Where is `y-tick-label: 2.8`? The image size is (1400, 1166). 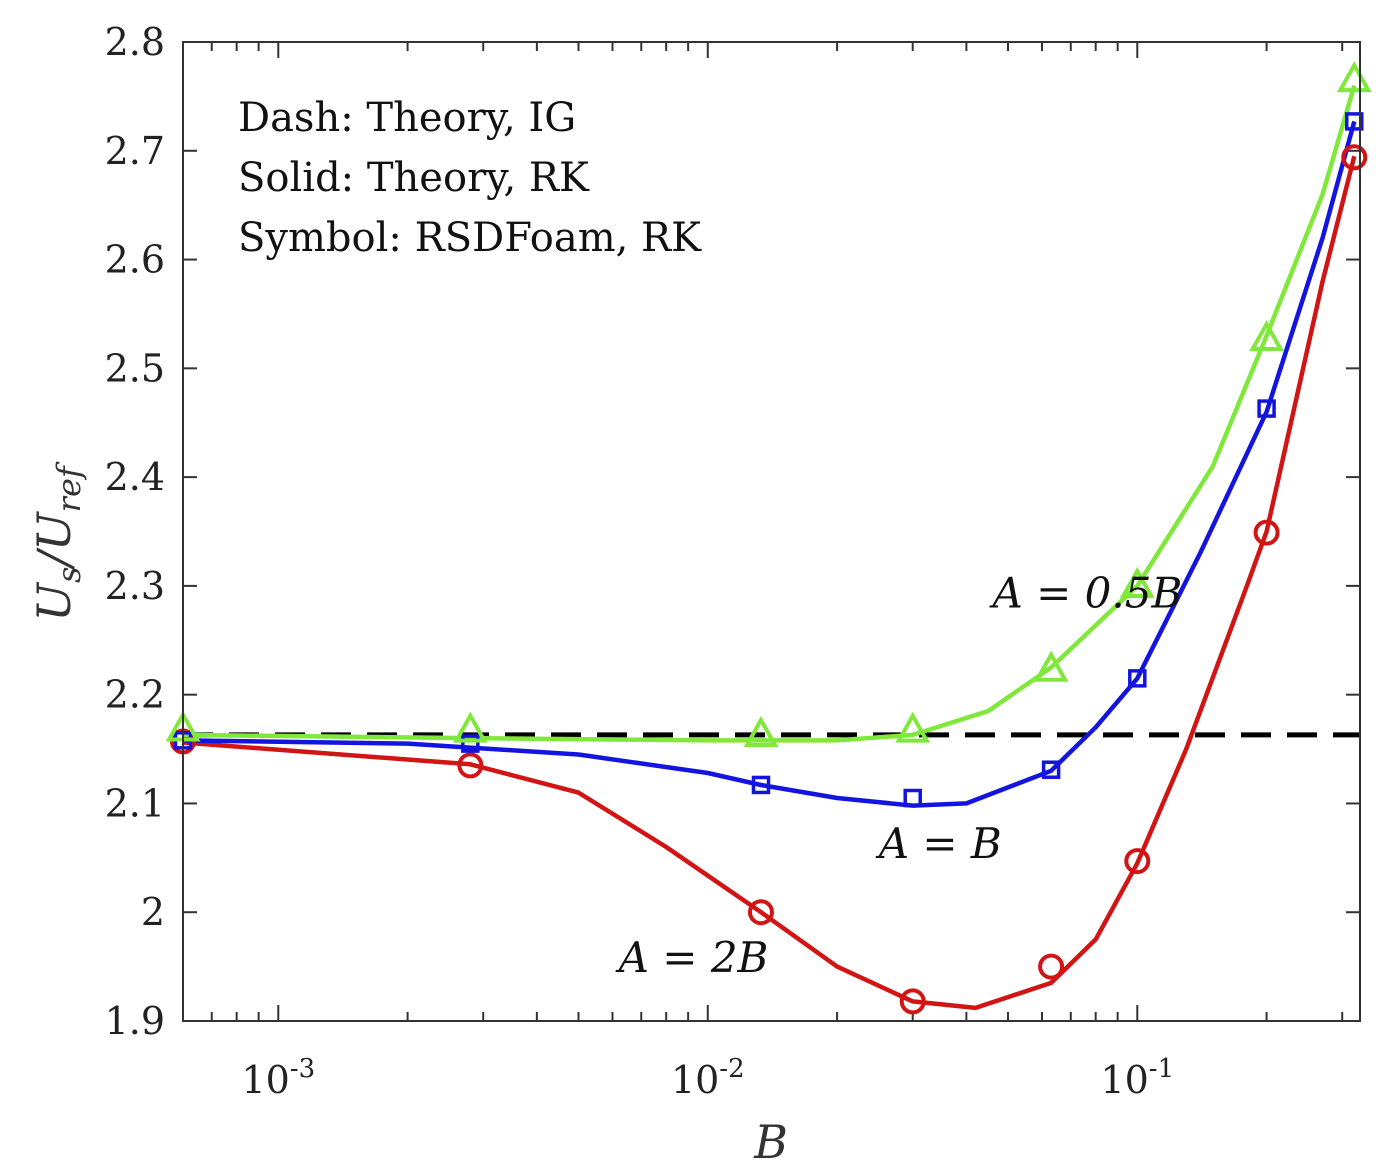 y-tick-label: 2.8 is located at coordinates (135, 42).